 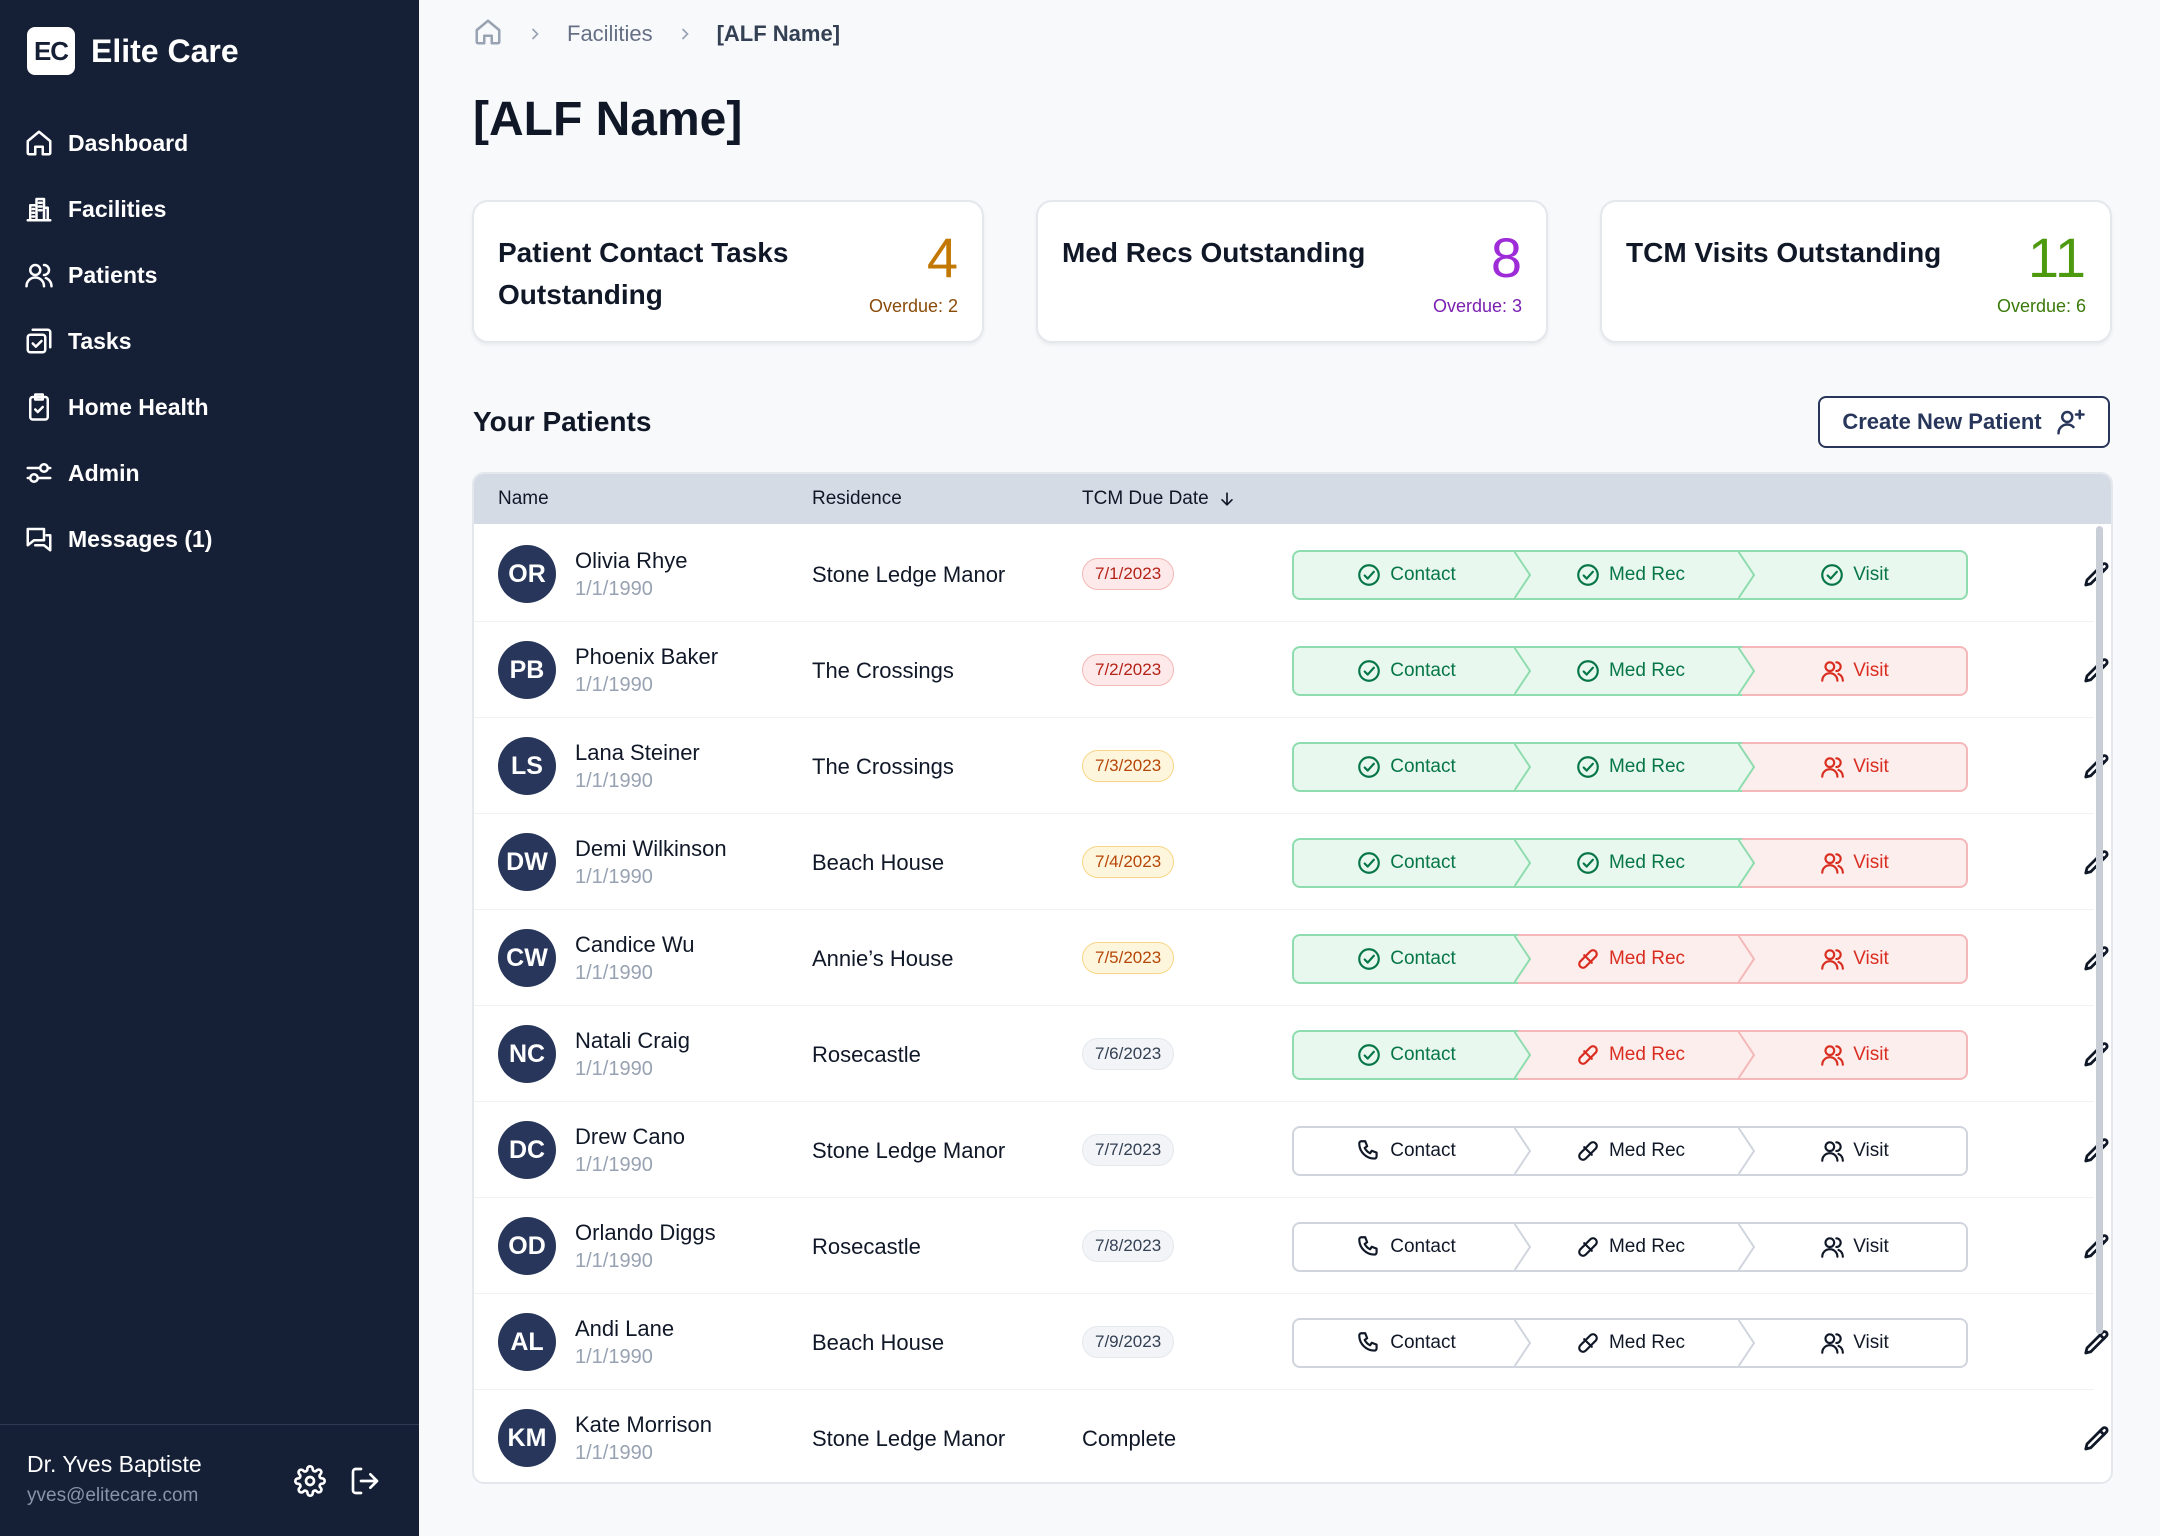 I want to click on patient-name: Kate Morrison, so click(x=643, y=1424).